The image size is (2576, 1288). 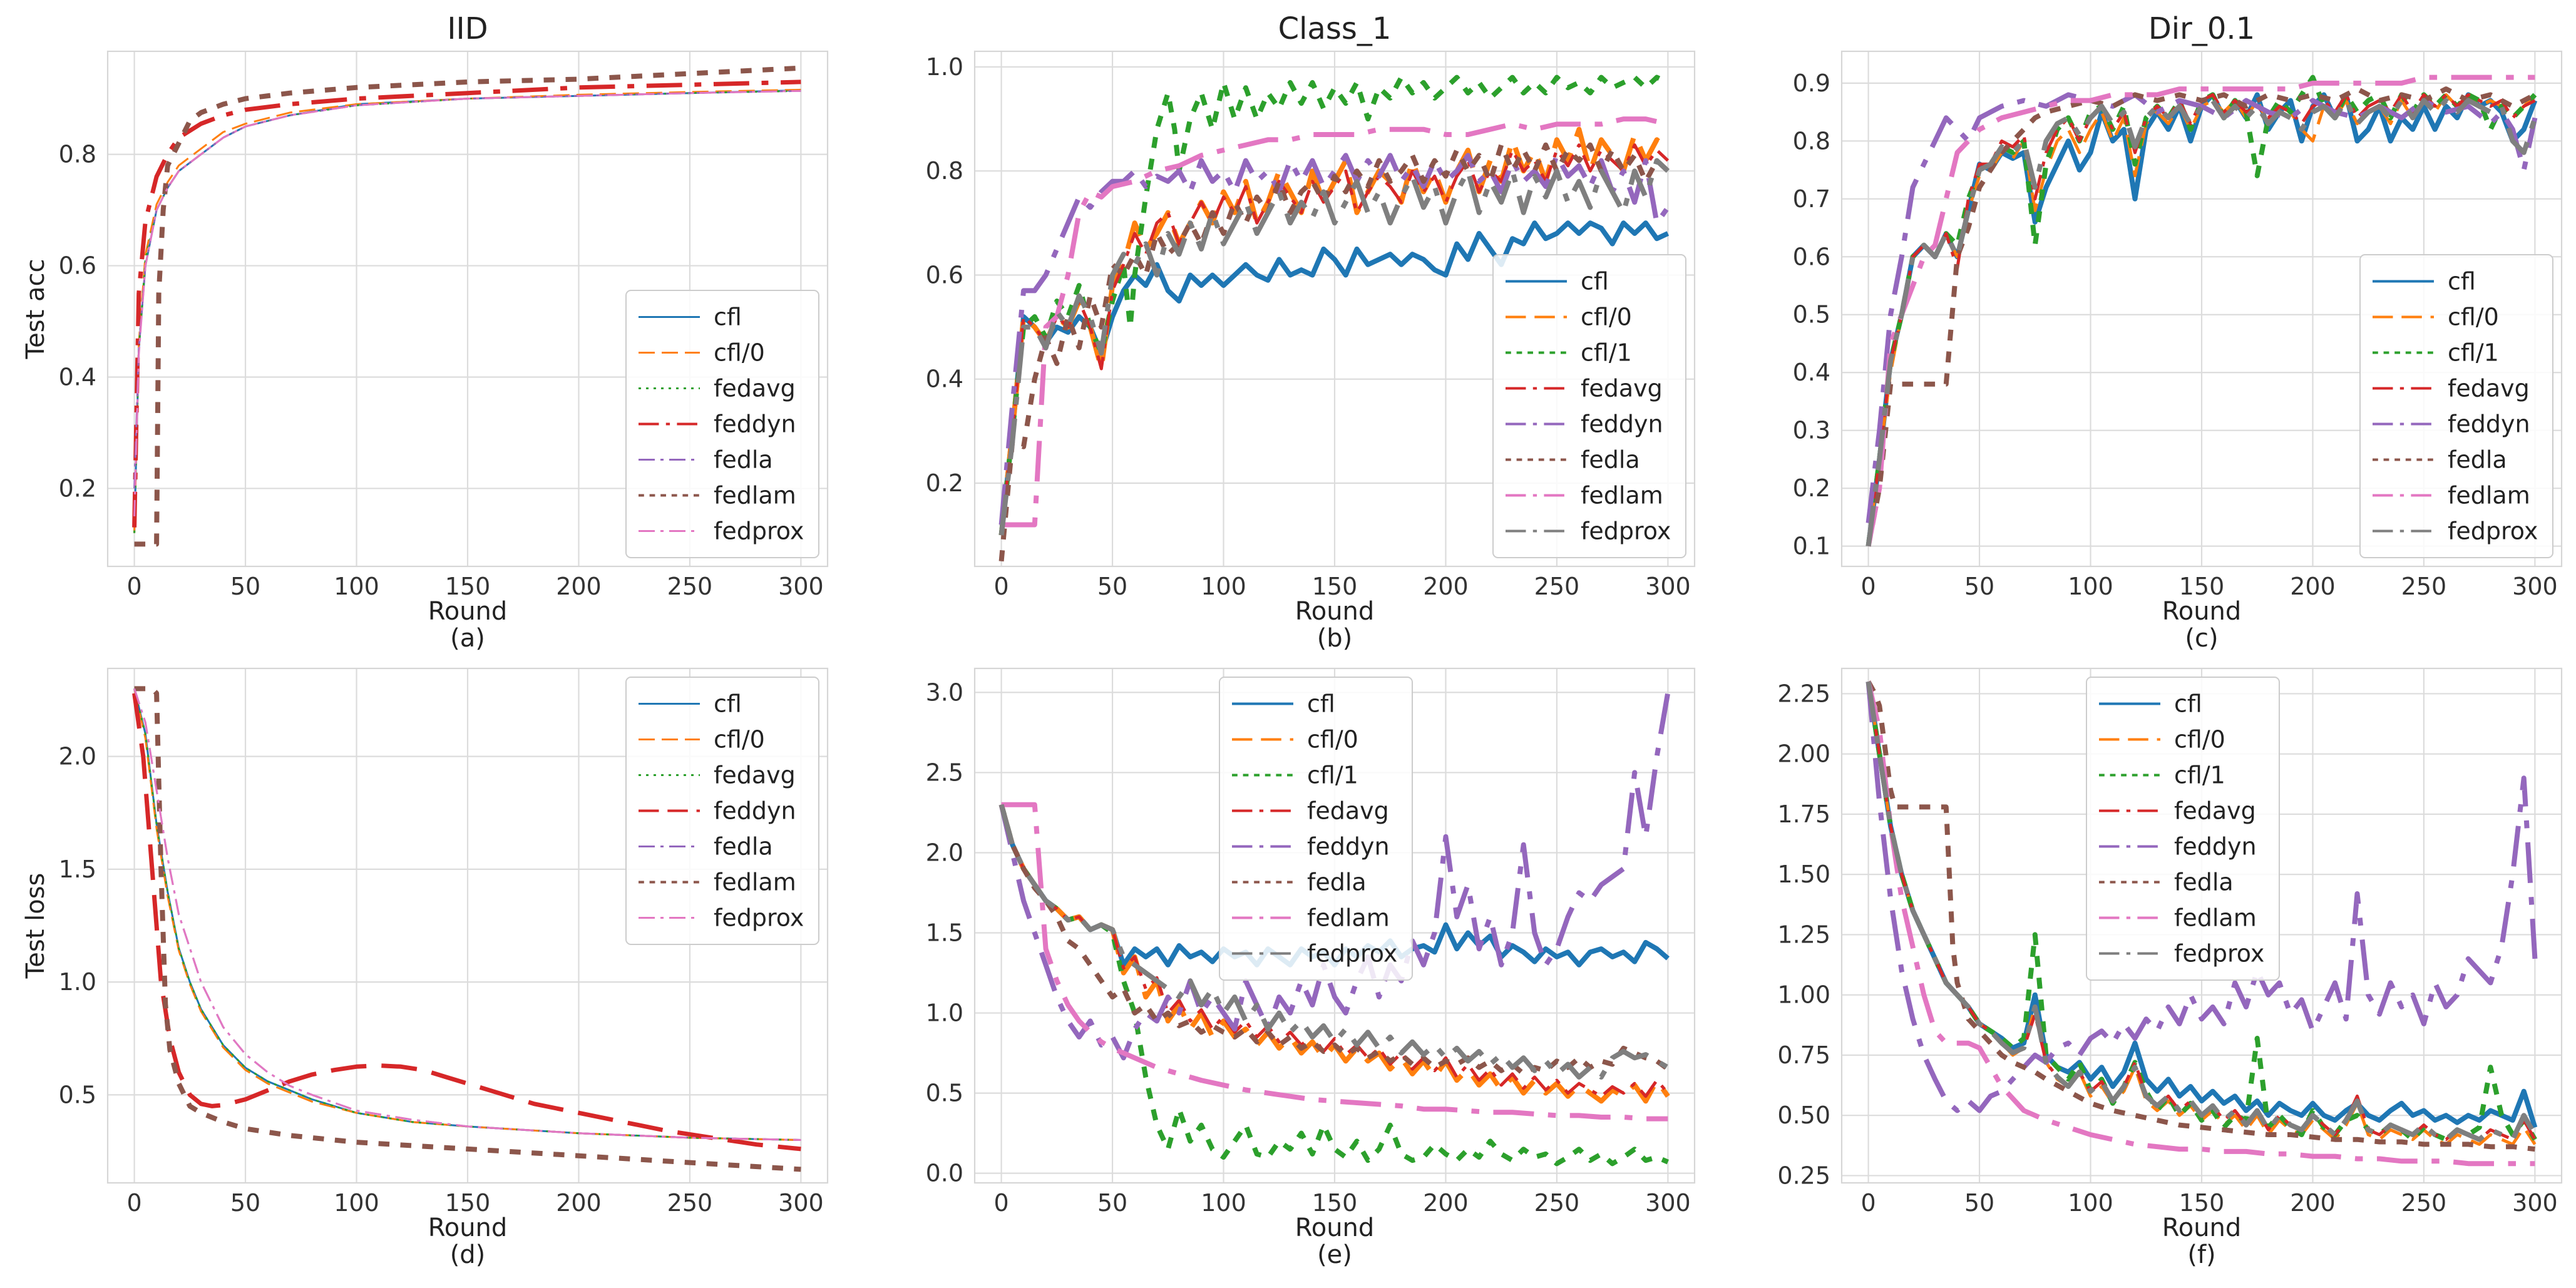 I want to click on y-tick-label: 0.7, so click(x=1811, y=199).